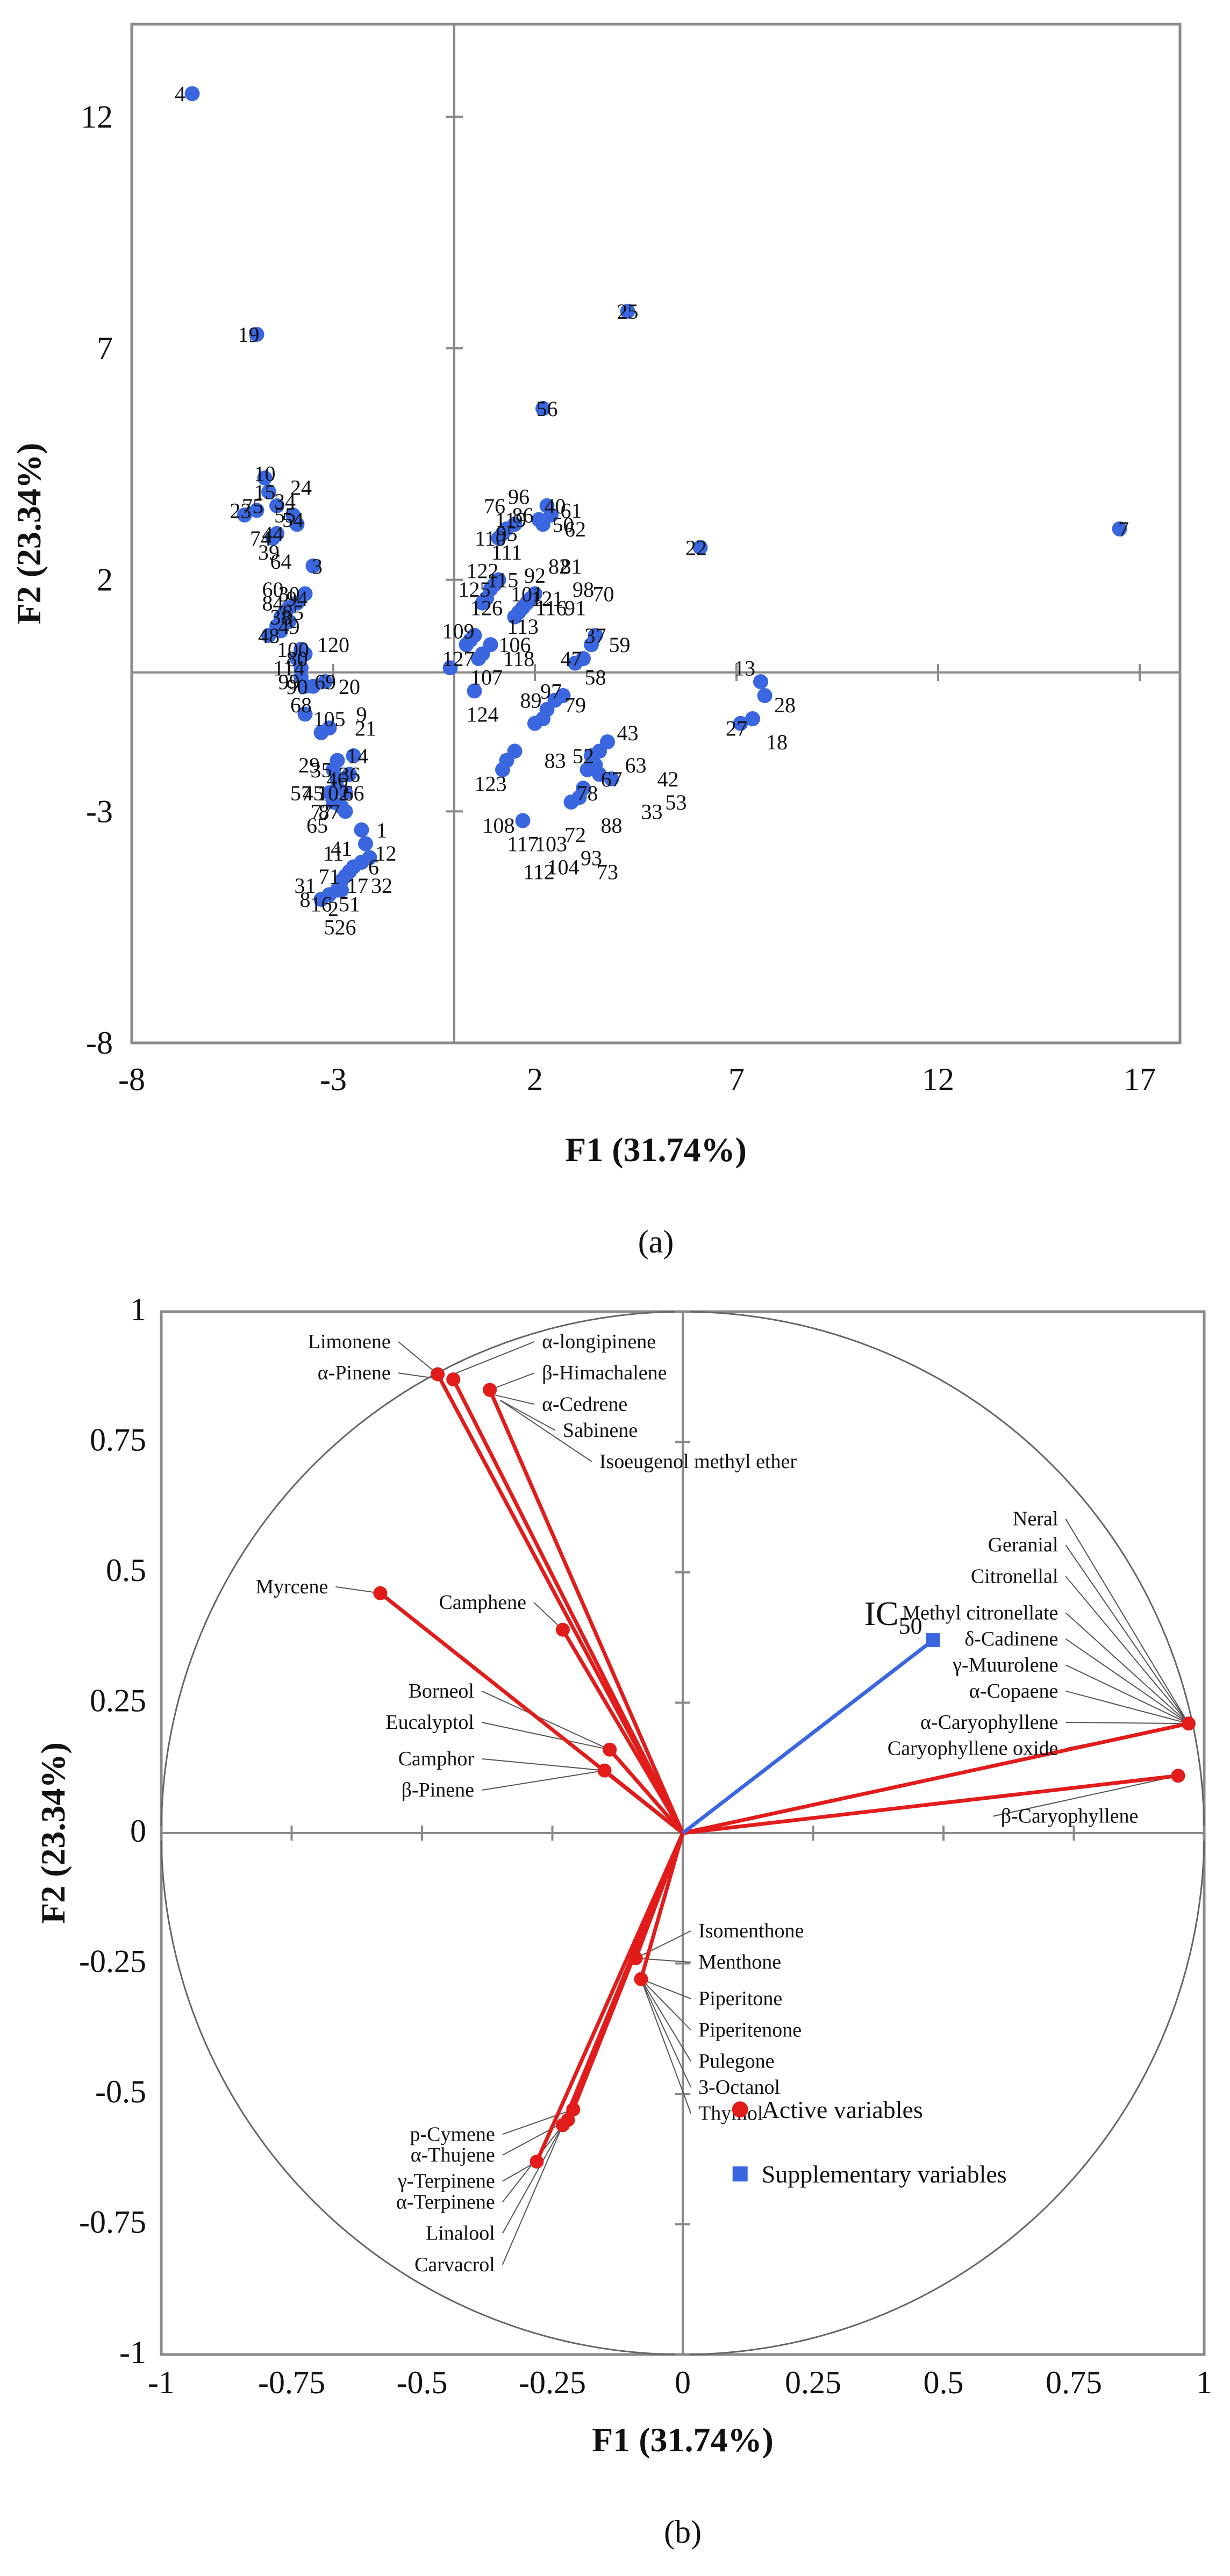  What do you see at coordinates (162, 2382) in the screenshot?
I see `x-tick-label: -1` at bounding box center [162, 2382].